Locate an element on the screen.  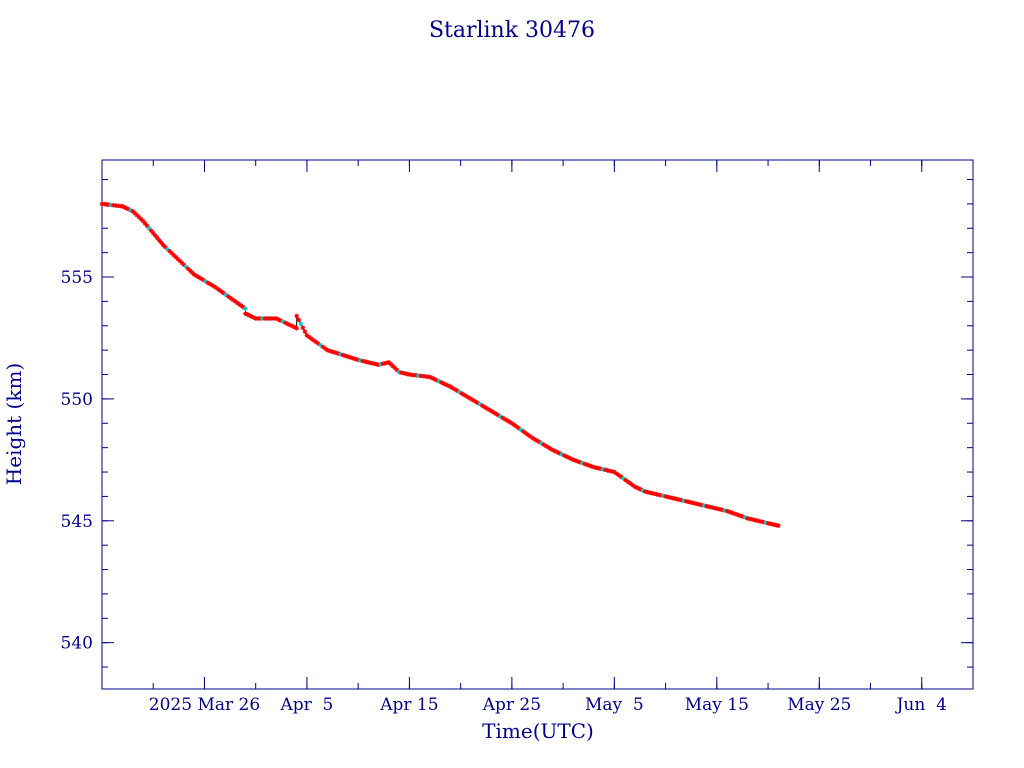
x-tick-label: May 25 is located at coordinates (819, 705).